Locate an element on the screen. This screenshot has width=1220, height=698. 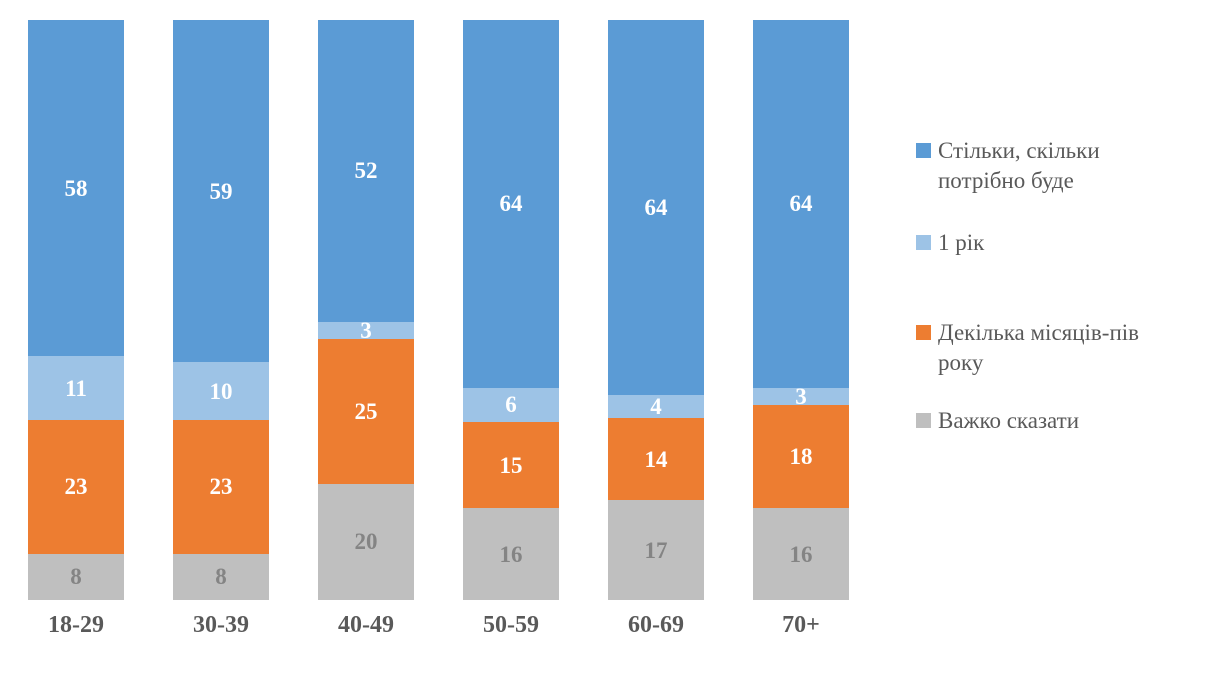
bar-50-59: 64 6 15 16 is located at coordinates (511, 310).